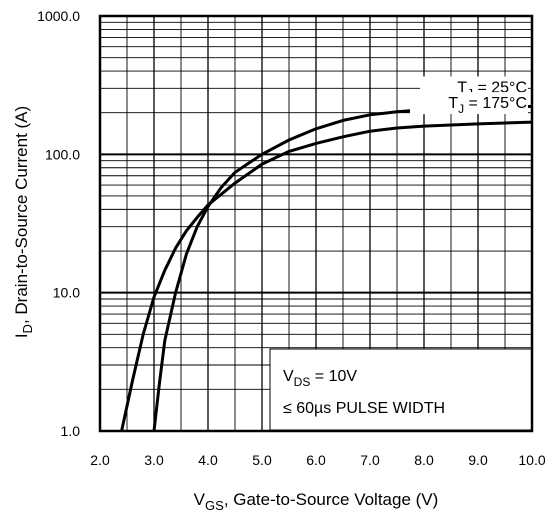 Image resolution: width=555 pixels, height=518 pixels. I want to click on y-axis-label: ID, Drain-to-Source Current (A), so click(23, 222).